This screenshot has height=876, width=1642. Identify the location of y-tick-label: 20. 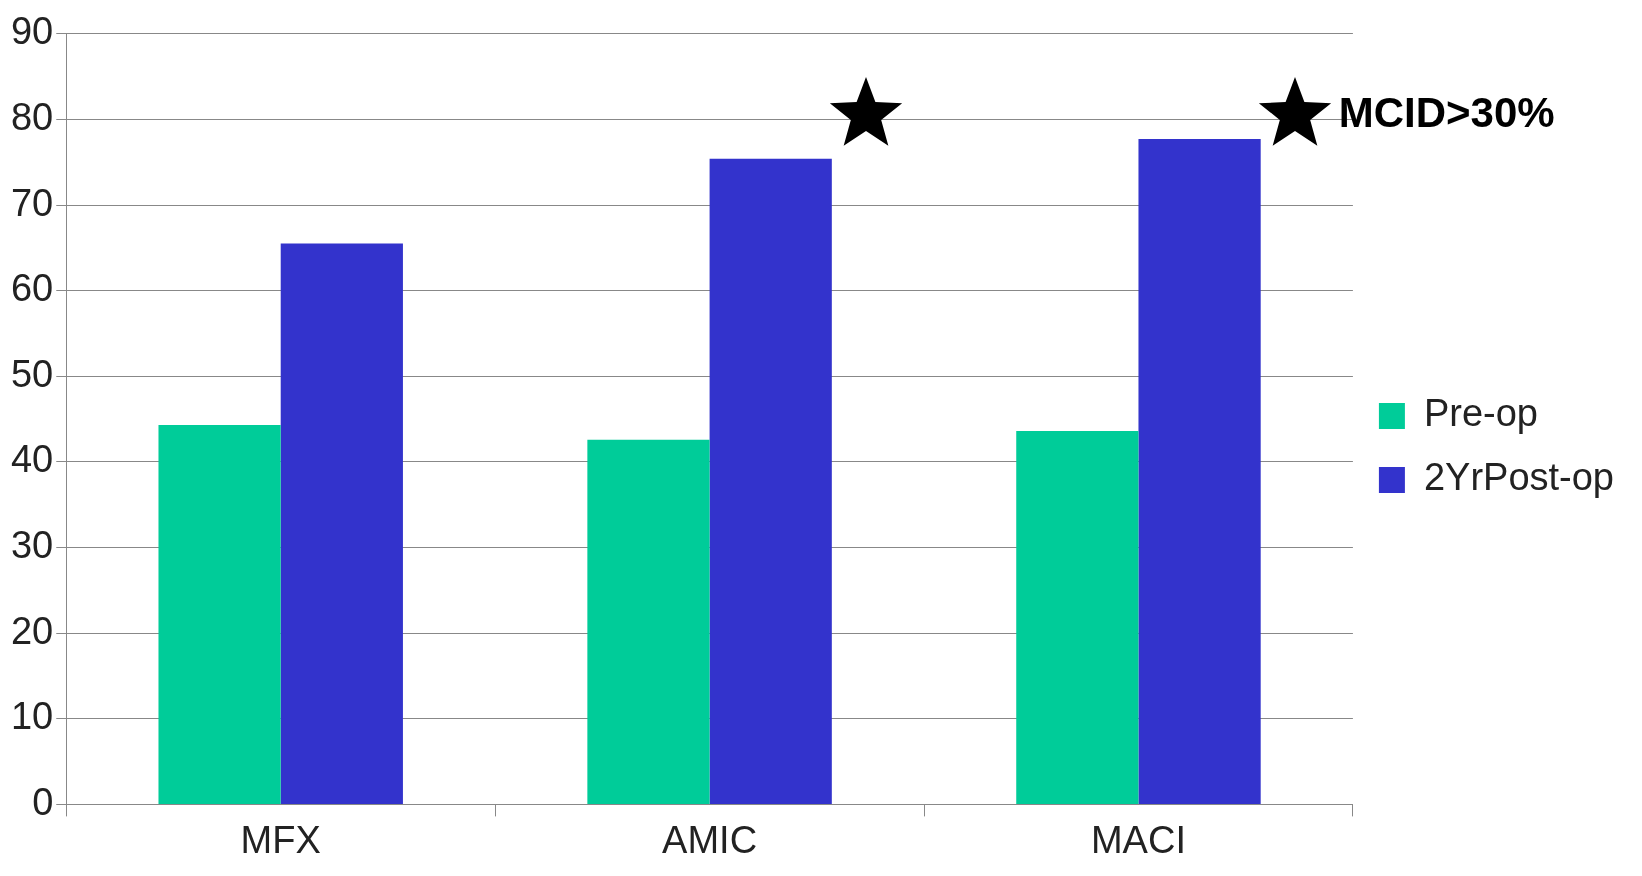
(32, 630).